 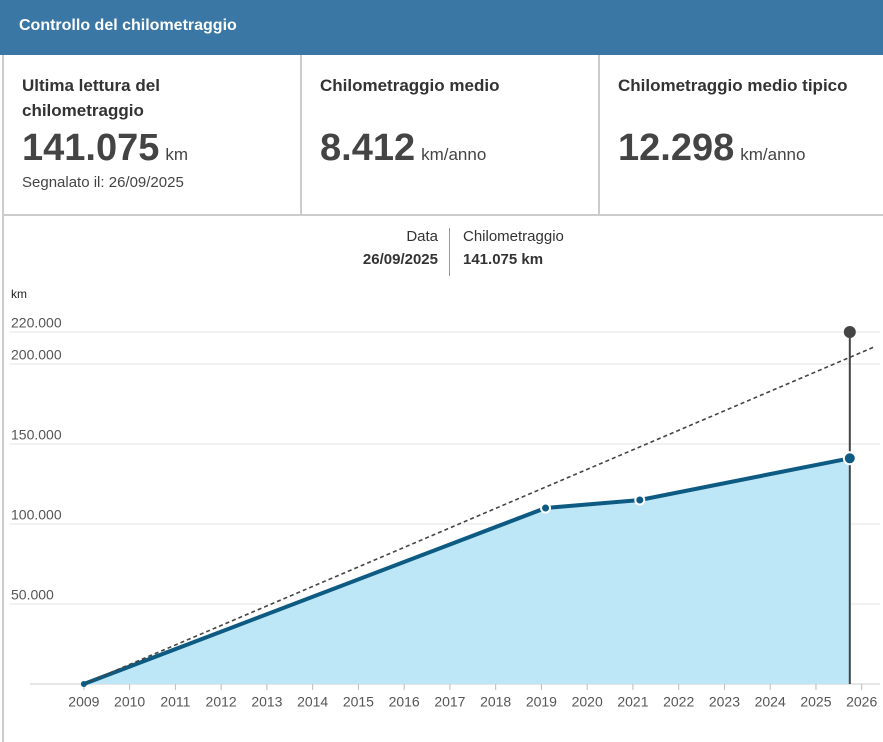 What do you see at coordinates (632, 702) in the screenshot?
I see `x-tick-label: 2021` at bounding box center [632, 702].